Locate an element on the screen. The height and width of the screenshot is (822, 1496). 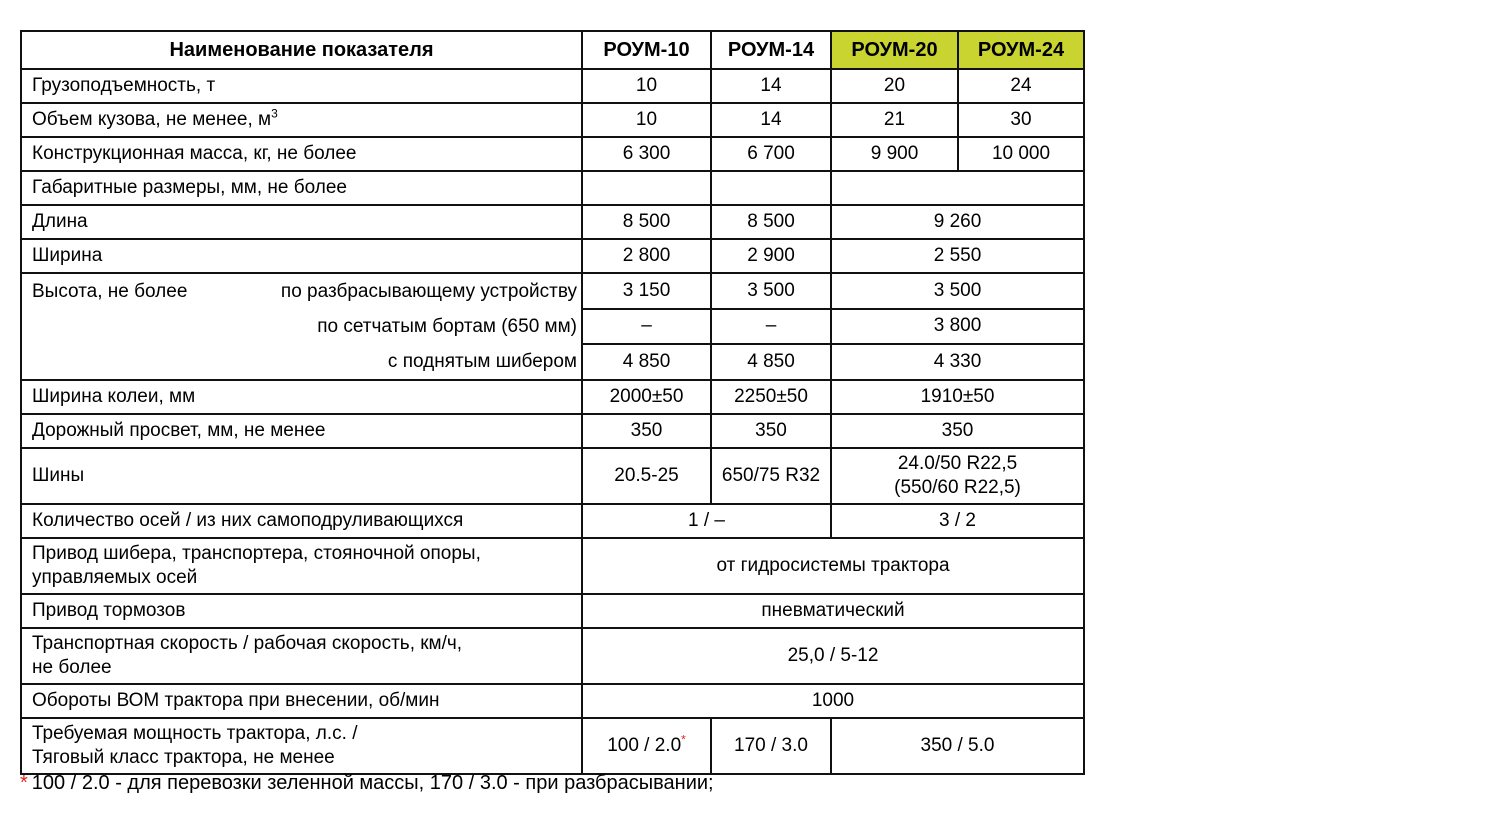
value-cell: – is located at coordinates (646, 326).